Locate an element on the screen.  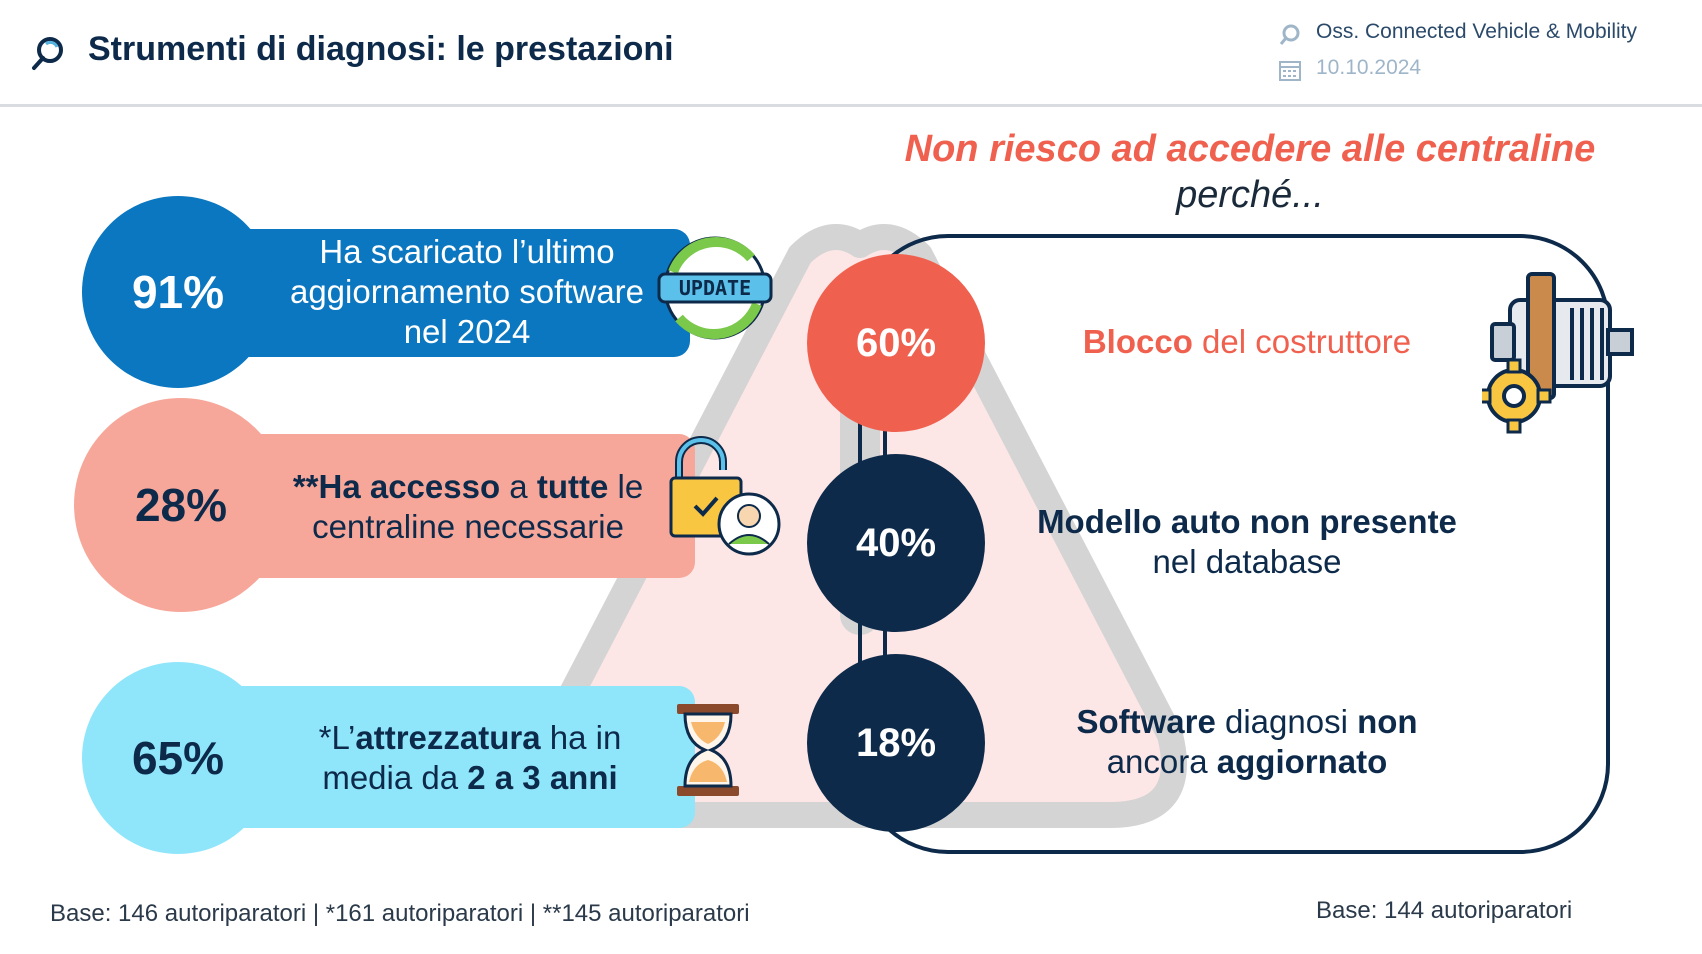
engine-gear-icon is located at coordinates (1559, 353).